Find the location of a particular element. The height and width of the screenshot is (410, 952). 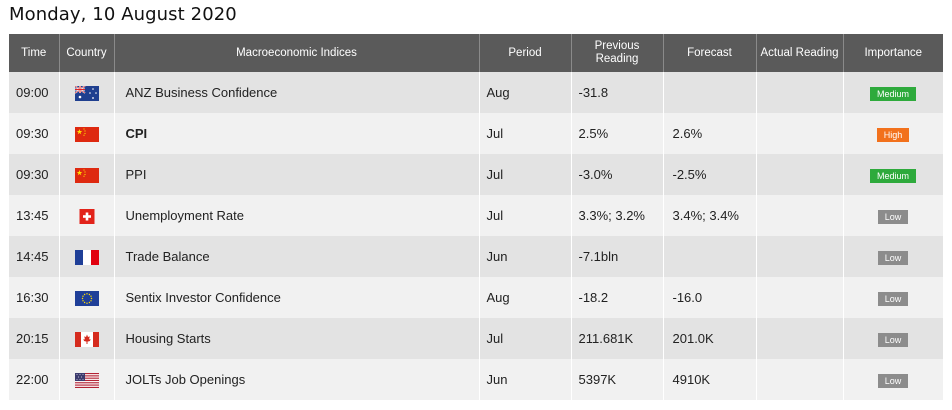

indicator-name: CPI is located at coordinates (297, 133).